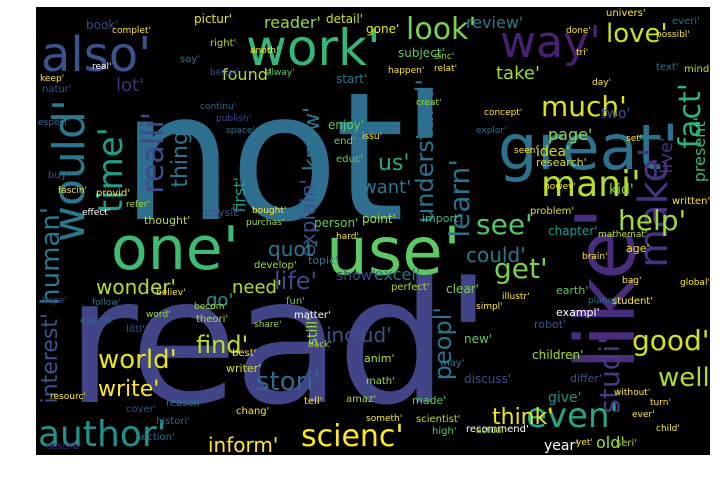 Image resolution: width=723 pixels, height=491 pixels. I want to click on cloud-word: good', so click(671, 340).